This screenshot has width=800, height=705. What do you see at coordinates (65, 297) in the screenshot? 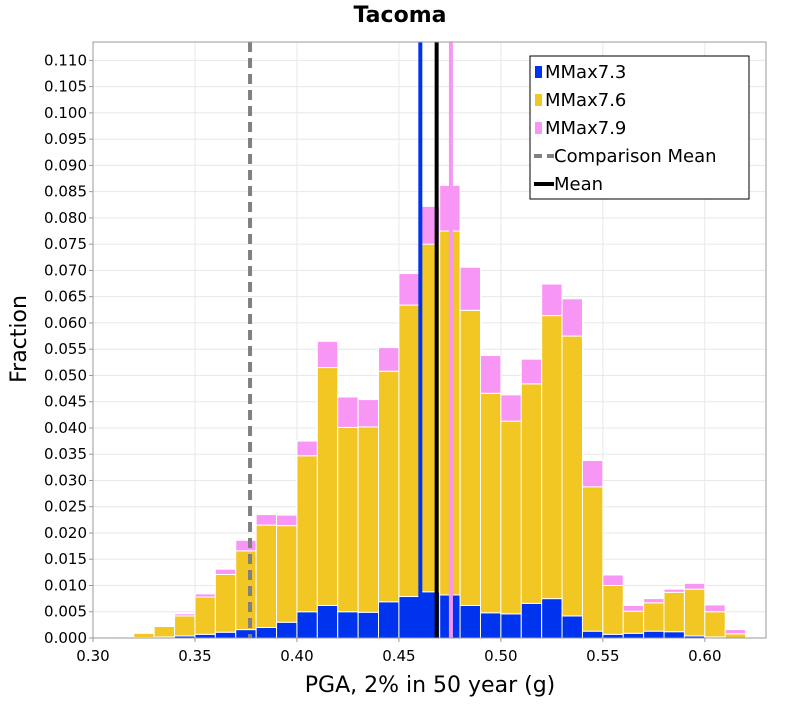
I see `y-tick-label-13: 0.065` at bounding box center [65, 297].